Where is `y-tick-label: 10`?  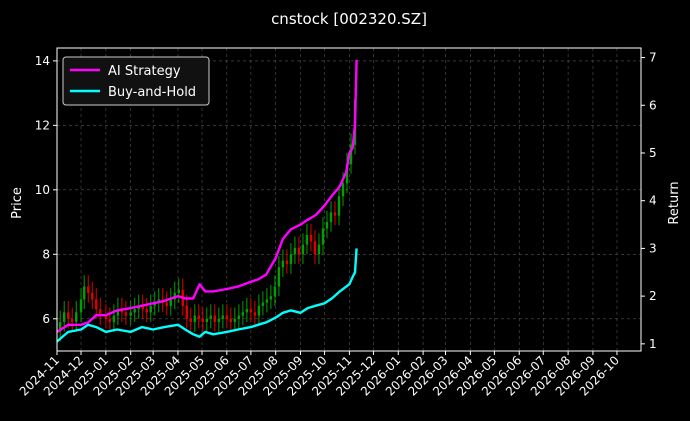 y-tick-label: 10 is located at coordinates (42, 190).